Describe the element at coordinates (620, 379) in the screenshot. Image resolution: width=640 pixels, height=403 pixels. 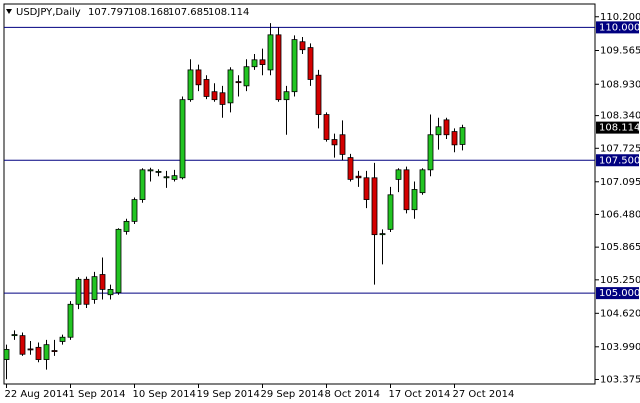
I see `y-tick-label: 103.375` at that location.